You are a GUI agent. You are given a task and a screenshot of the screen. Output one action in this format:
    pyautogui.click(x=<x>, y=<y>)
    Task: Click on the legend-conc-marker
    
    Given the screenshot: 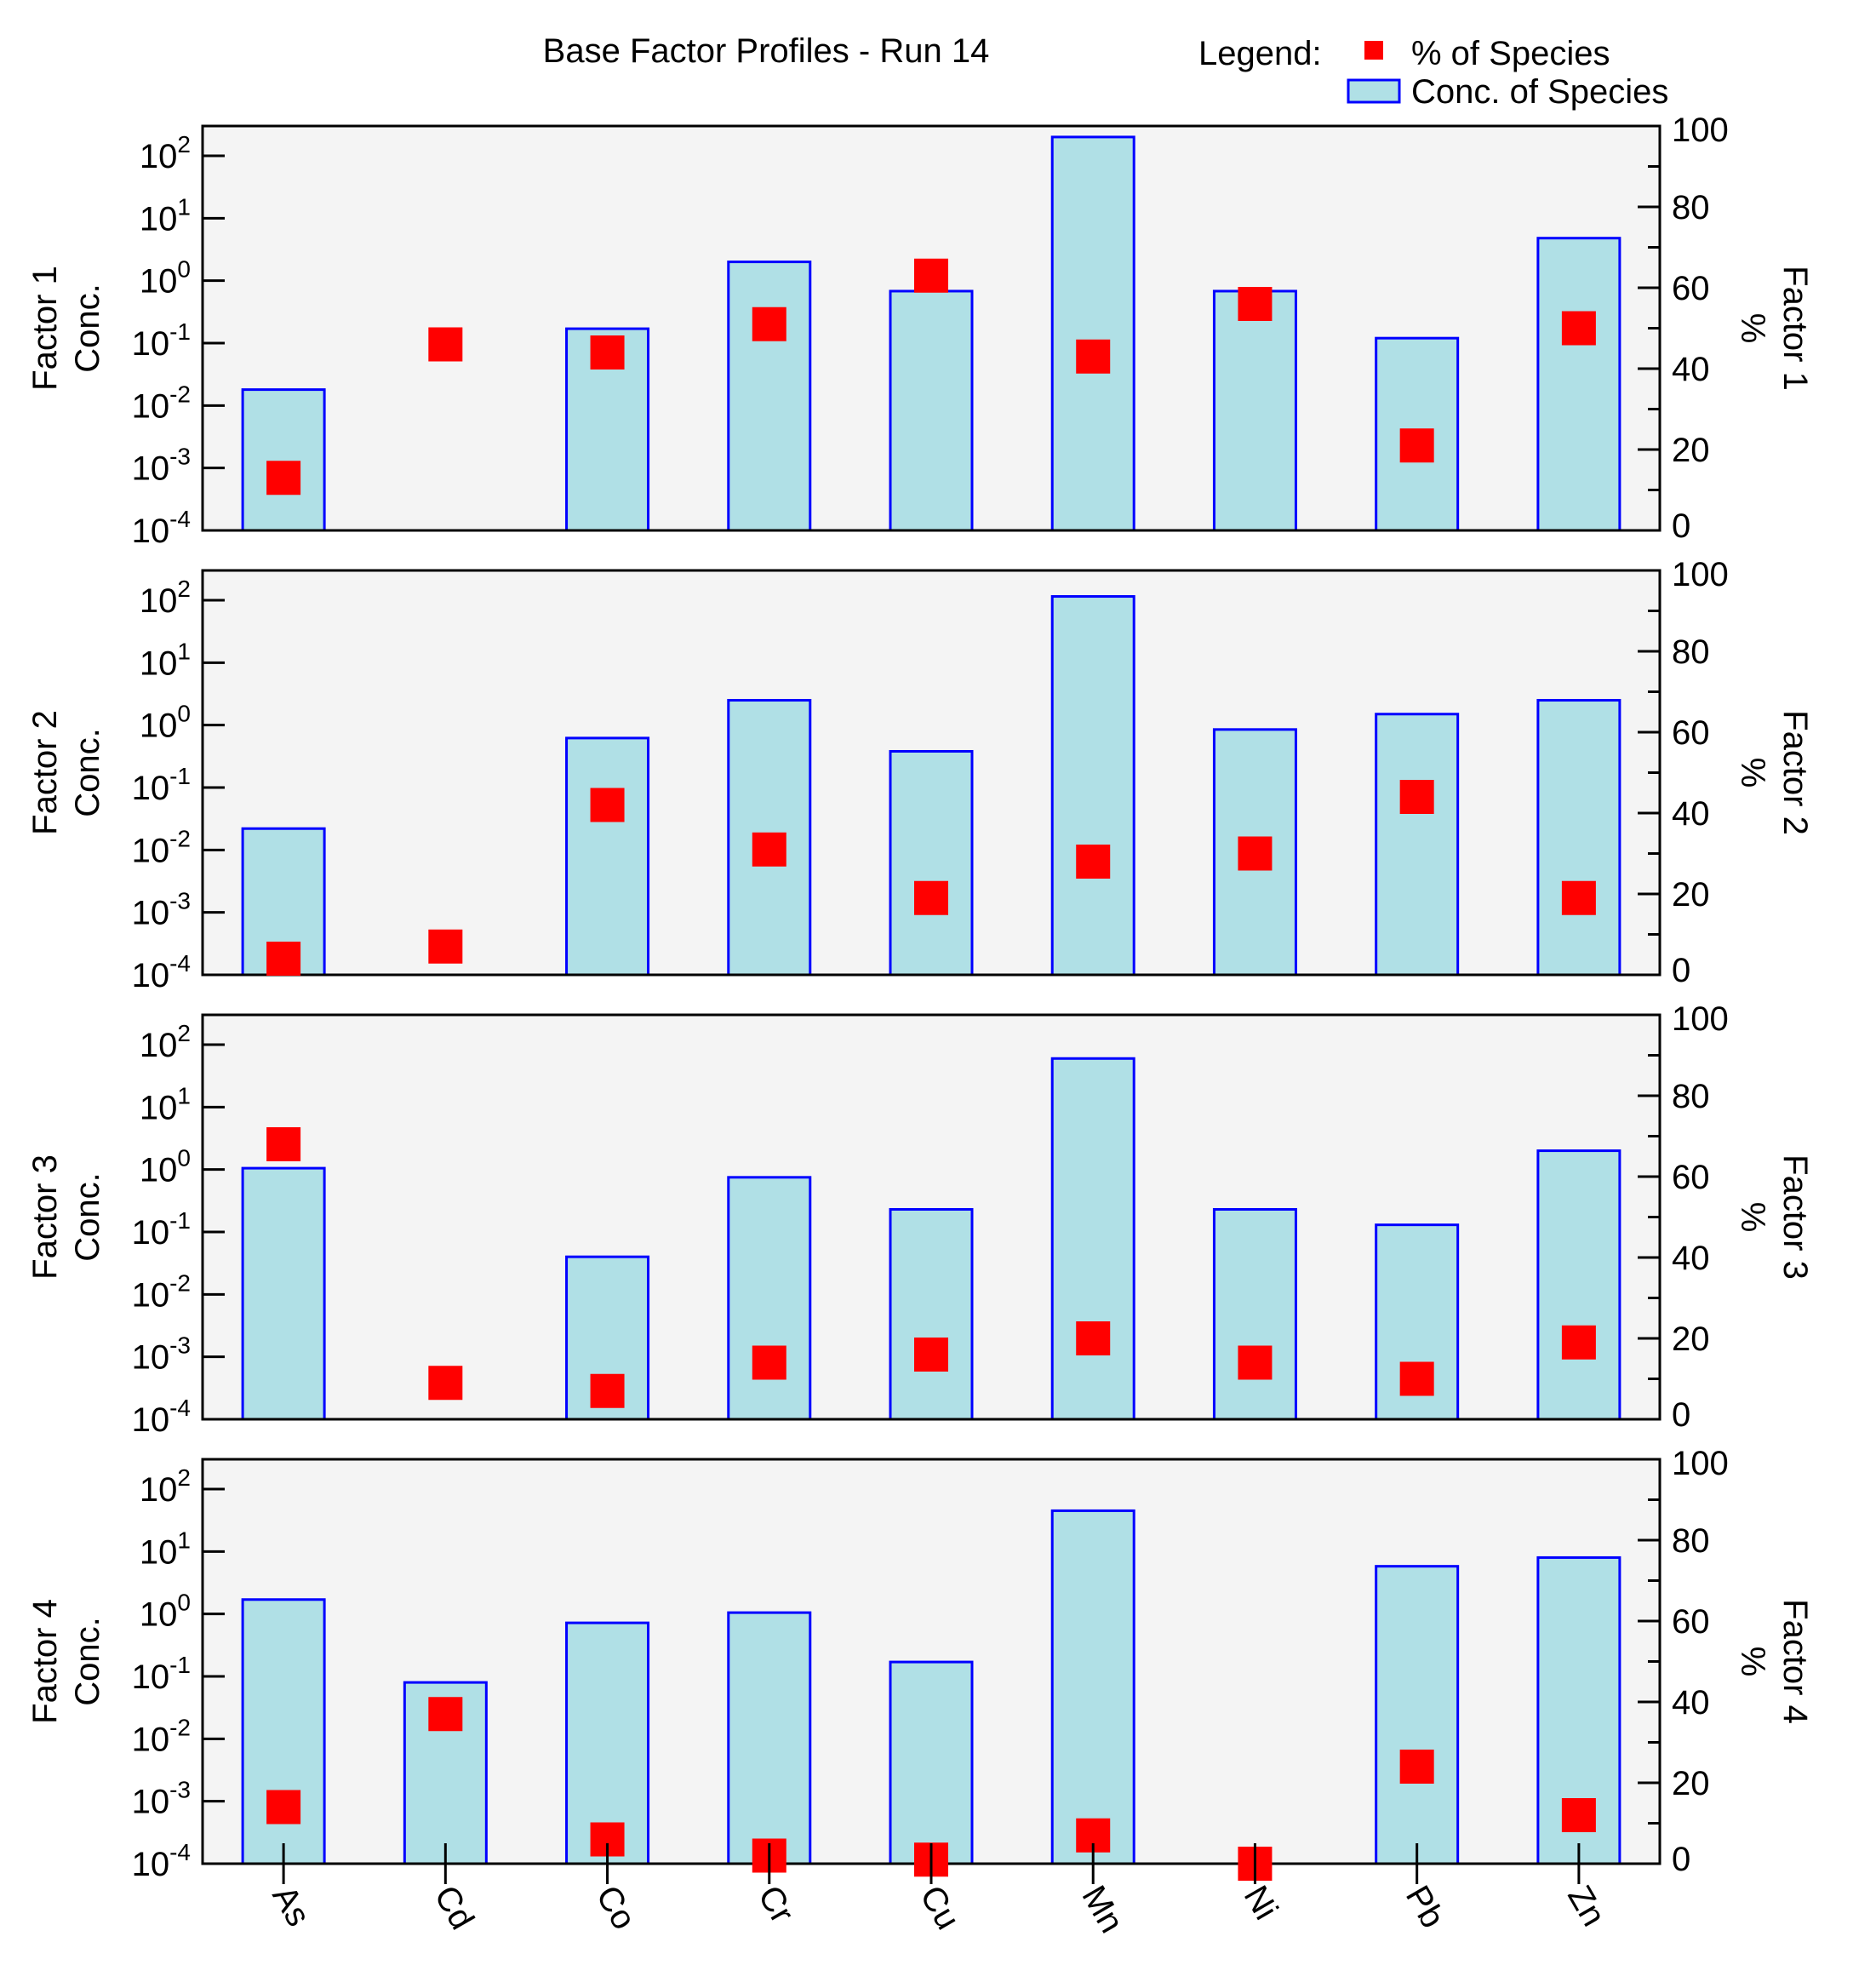 What is the action you would take?
    pyautogui.click(x=1374, y=91)
    